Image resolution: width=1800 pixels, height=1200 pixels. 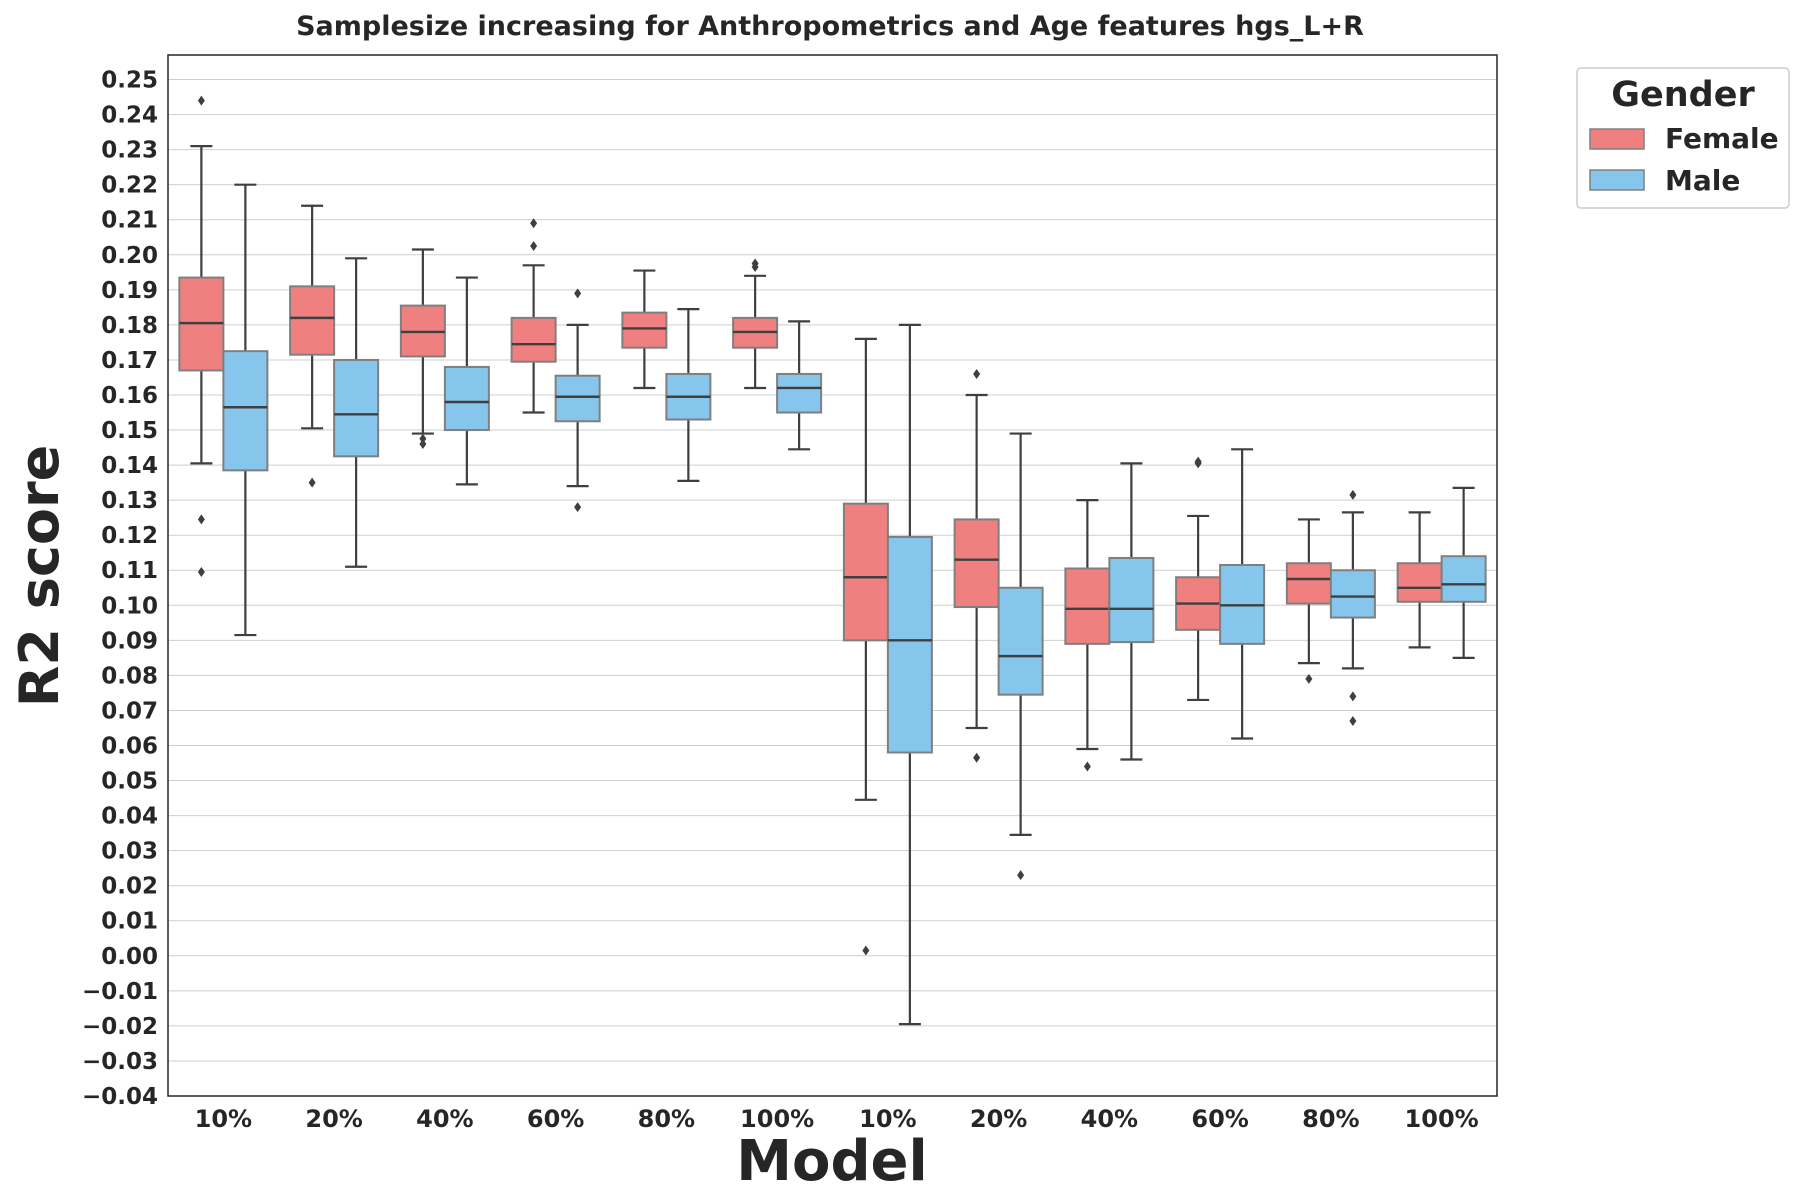 What do you see at coordinates (39, 576) in the screenshot?
I see `y-axis-label: R2 score` at bounding box center [39, 576].